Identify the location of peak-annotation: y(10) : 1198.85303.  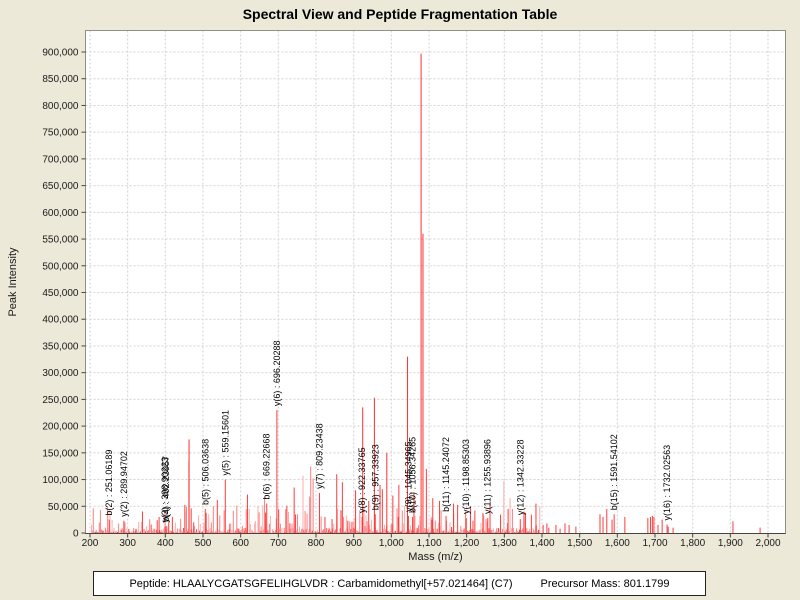
(466, 476).